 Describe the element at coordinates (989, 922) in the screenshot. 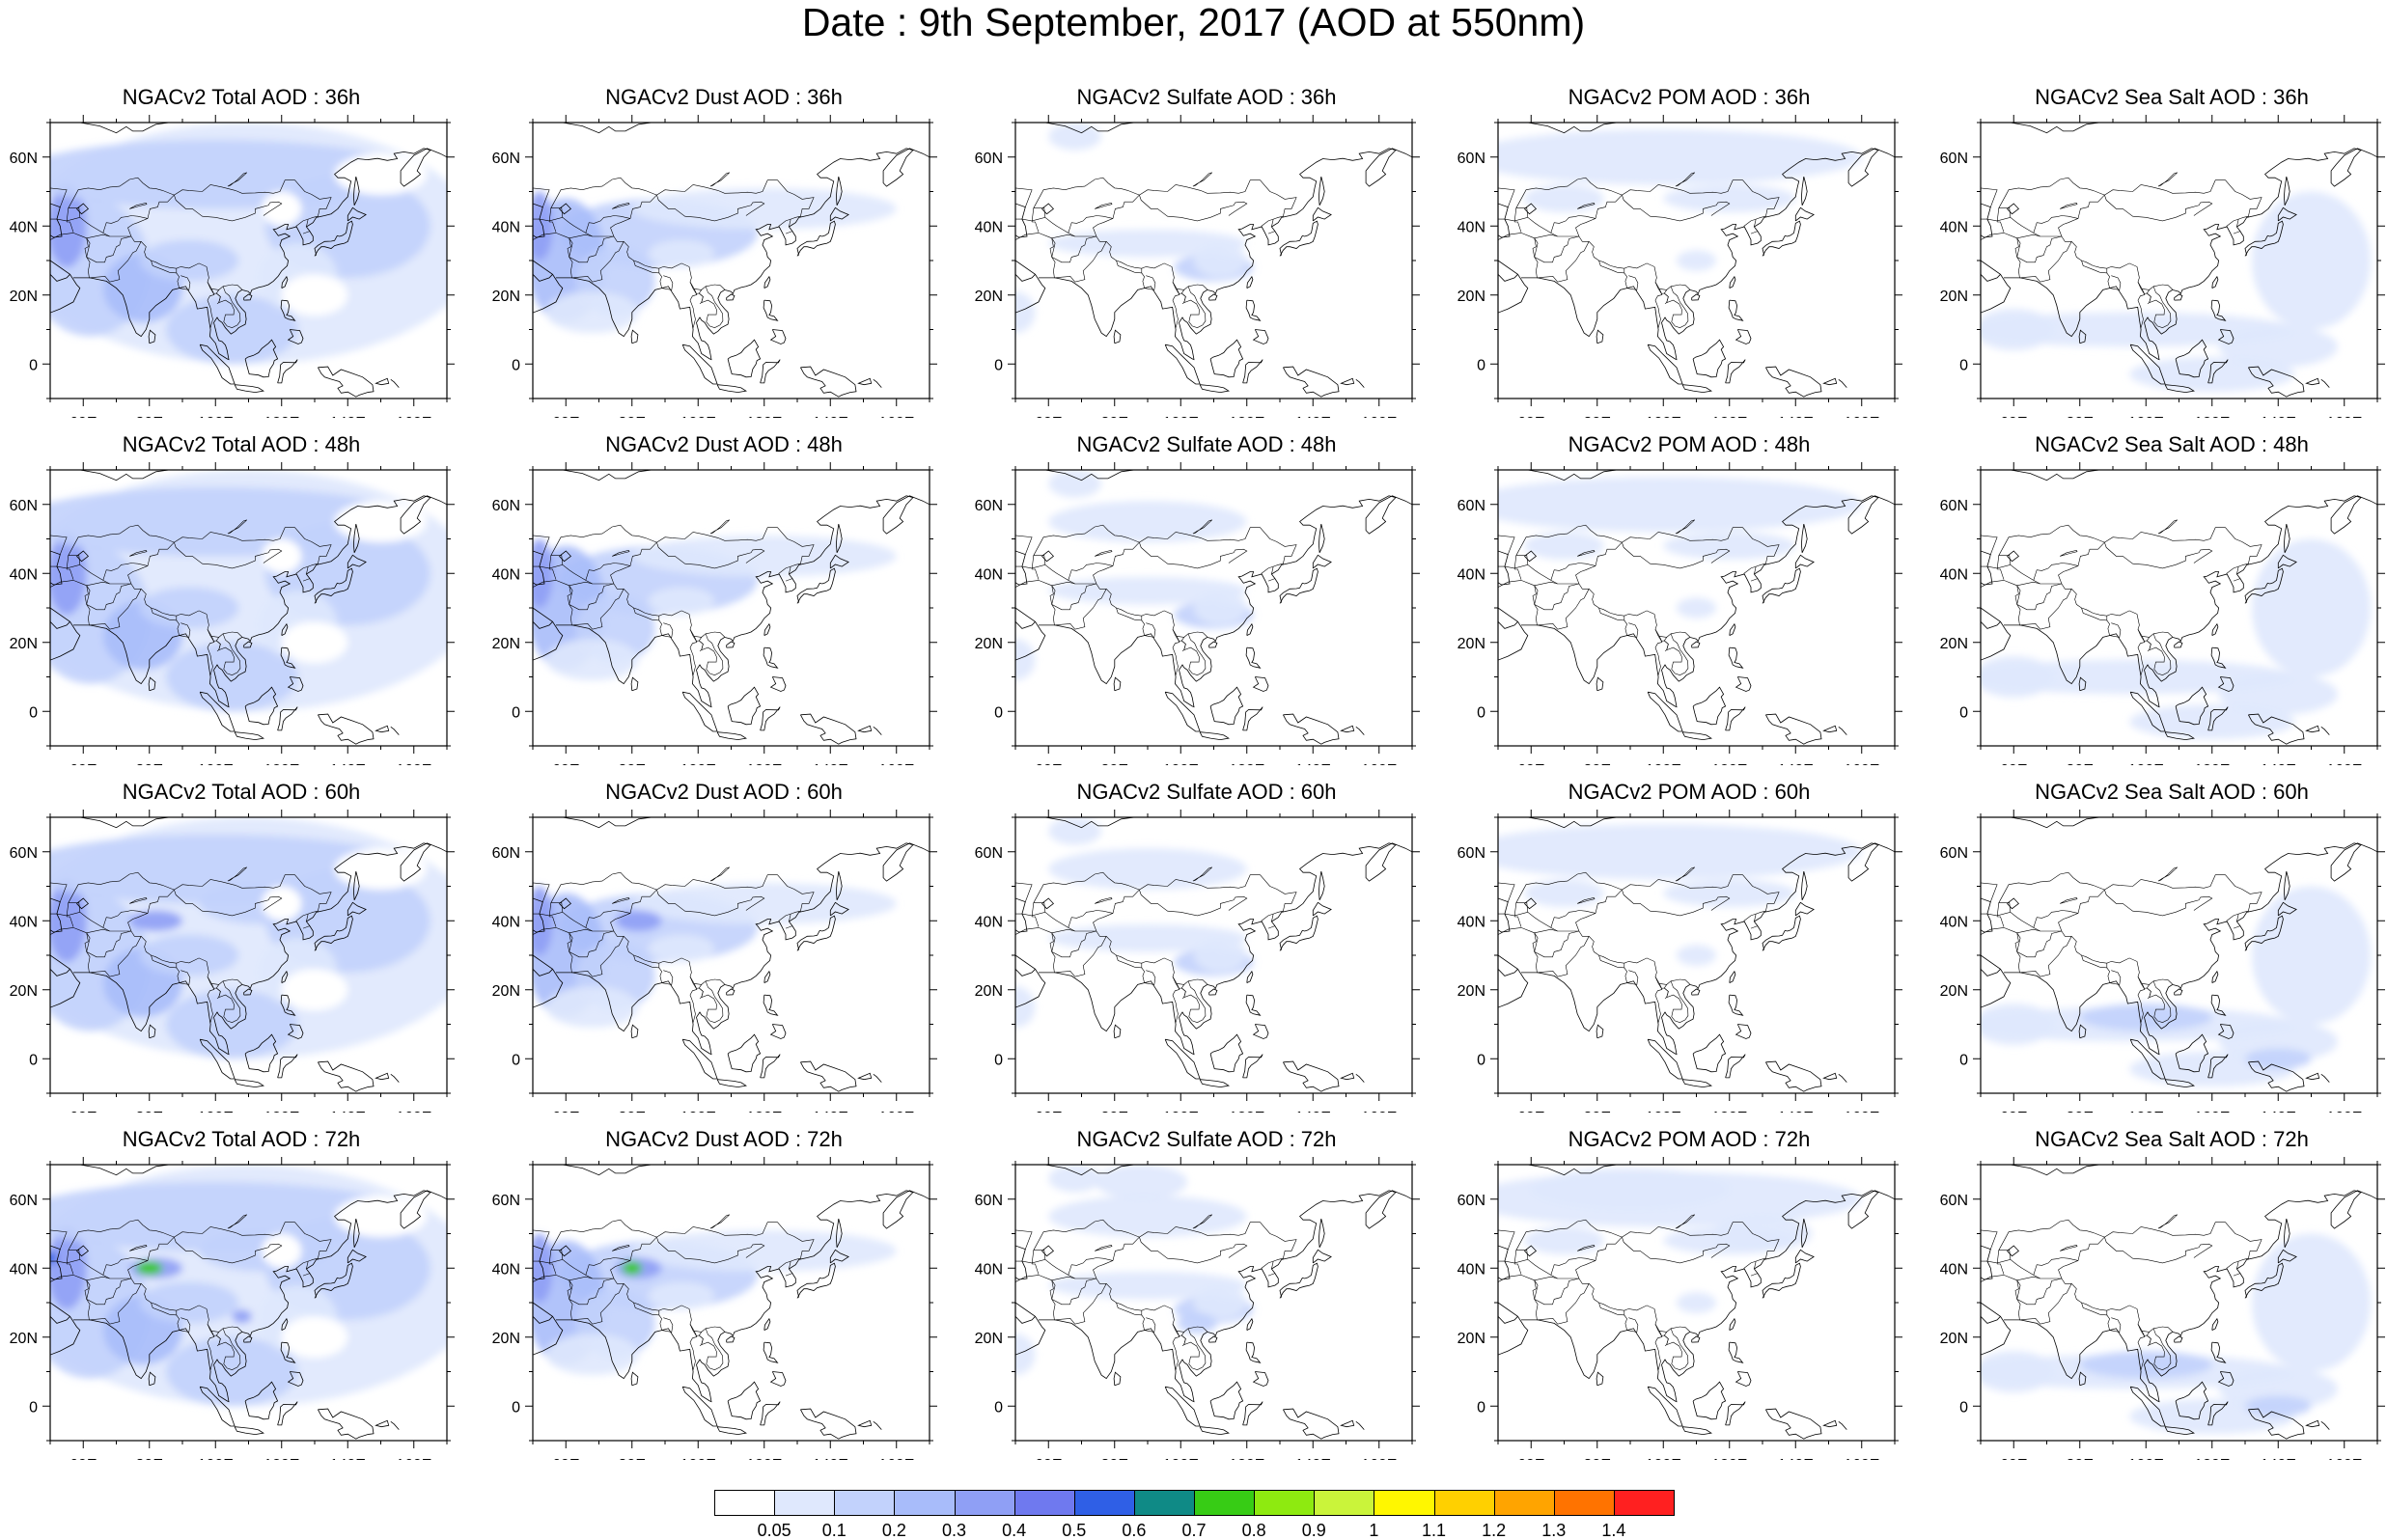

I see `y-tick-label: 40N` at that location.